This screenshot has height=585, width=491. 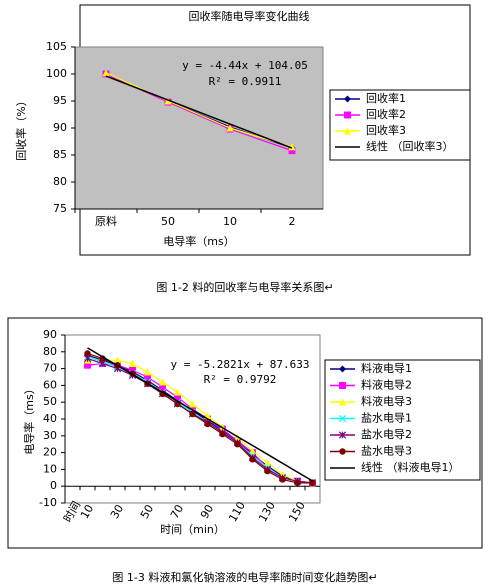 What do you see at coordinates (386, 401) in the screenshot?
I see `legend-label: 料液电导3` at bounding box center [386, 401].